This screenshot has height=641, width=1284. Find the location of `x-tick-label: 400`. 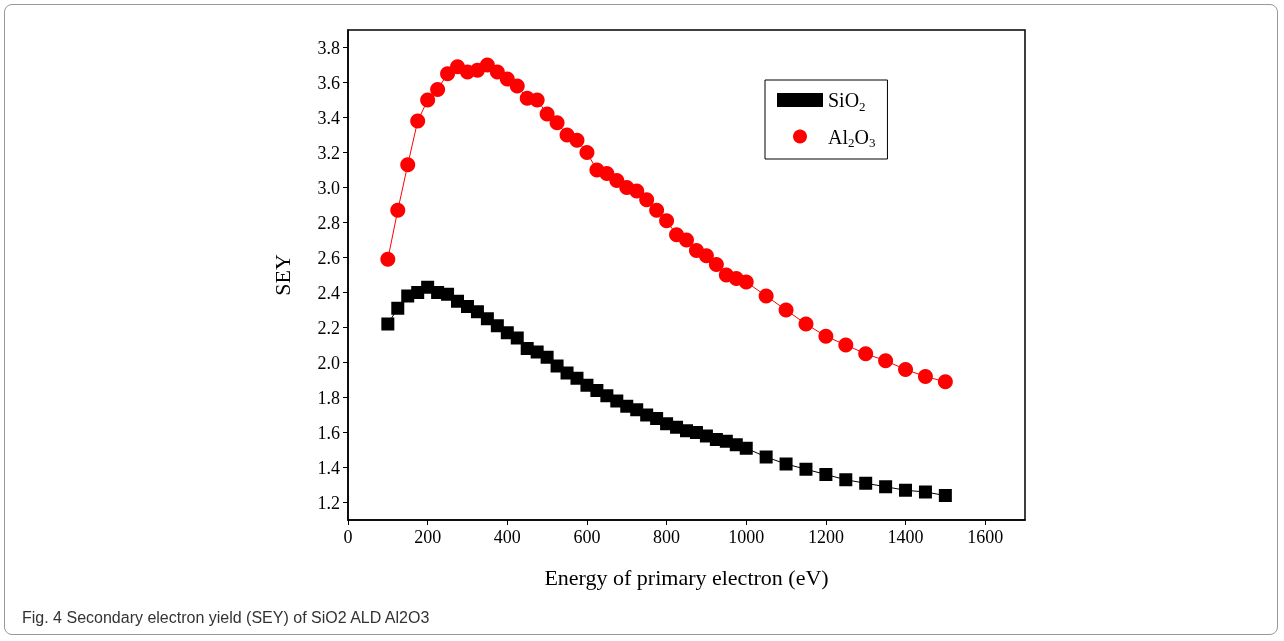

x-tick-label: 400 is located at coordinates (507, 537).